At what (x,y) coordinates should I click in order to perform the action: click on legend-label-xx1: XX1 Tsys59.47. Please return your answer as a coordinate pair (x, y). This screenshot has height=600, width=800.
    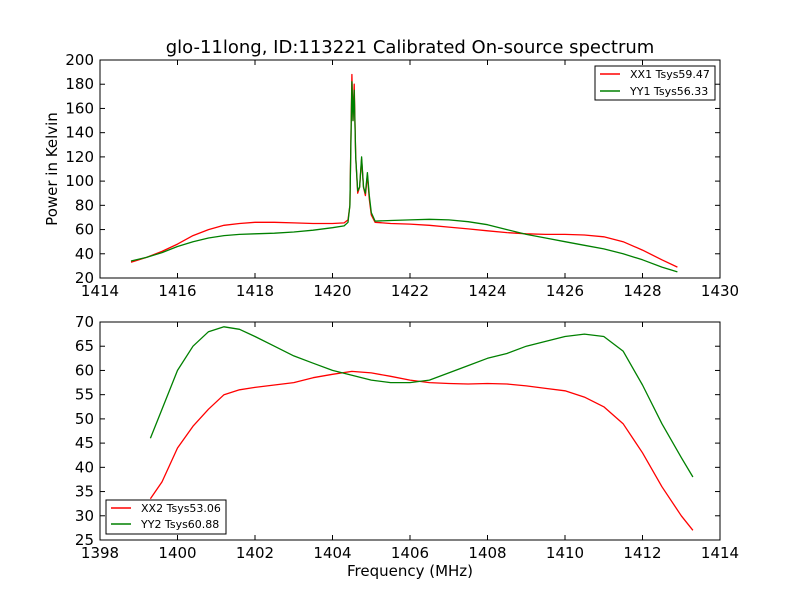
    Looking at the image, I should click on (670, 74).